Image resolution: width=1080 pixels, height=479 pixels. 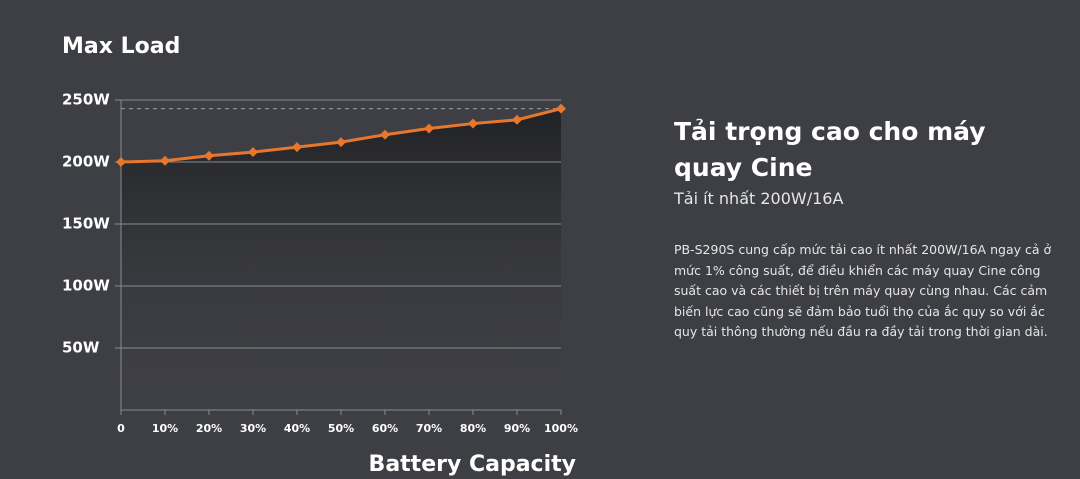 I want to click on x-tick-label: 80%, so click(x=473, y=428).